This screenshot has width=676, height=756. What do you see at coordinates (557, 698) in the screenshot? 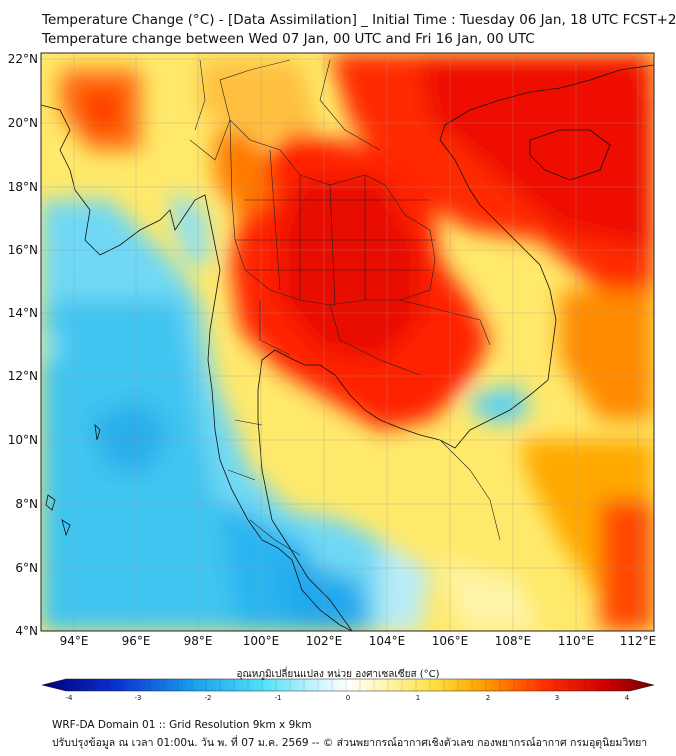
I see `colorbar-tick-label: 3` at bounding box center [557, 698].